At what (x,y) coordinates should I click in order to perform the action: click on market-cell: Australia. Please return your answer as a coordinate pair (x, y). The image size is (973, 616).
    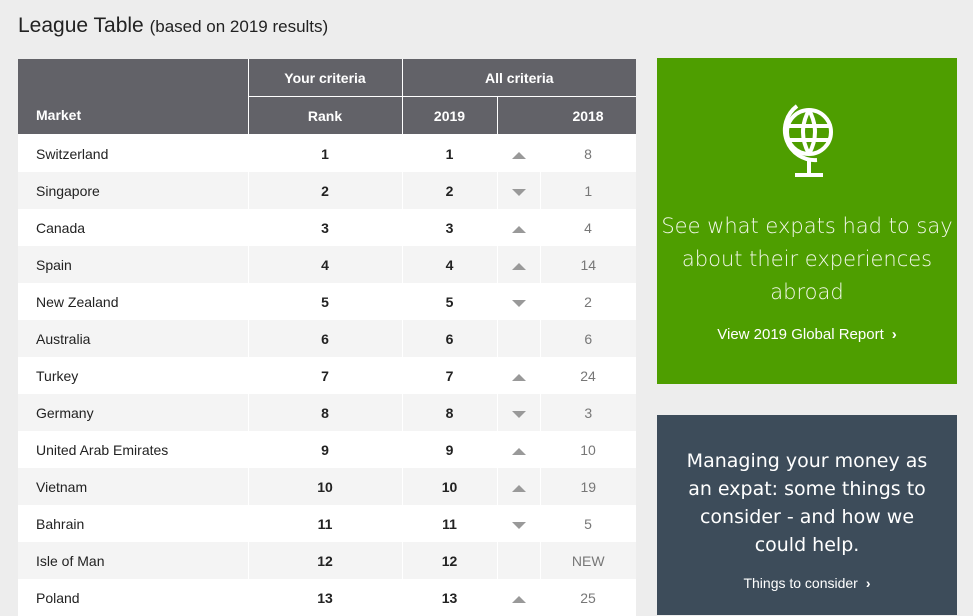
    Looking at the image, I should click on (133, 338).